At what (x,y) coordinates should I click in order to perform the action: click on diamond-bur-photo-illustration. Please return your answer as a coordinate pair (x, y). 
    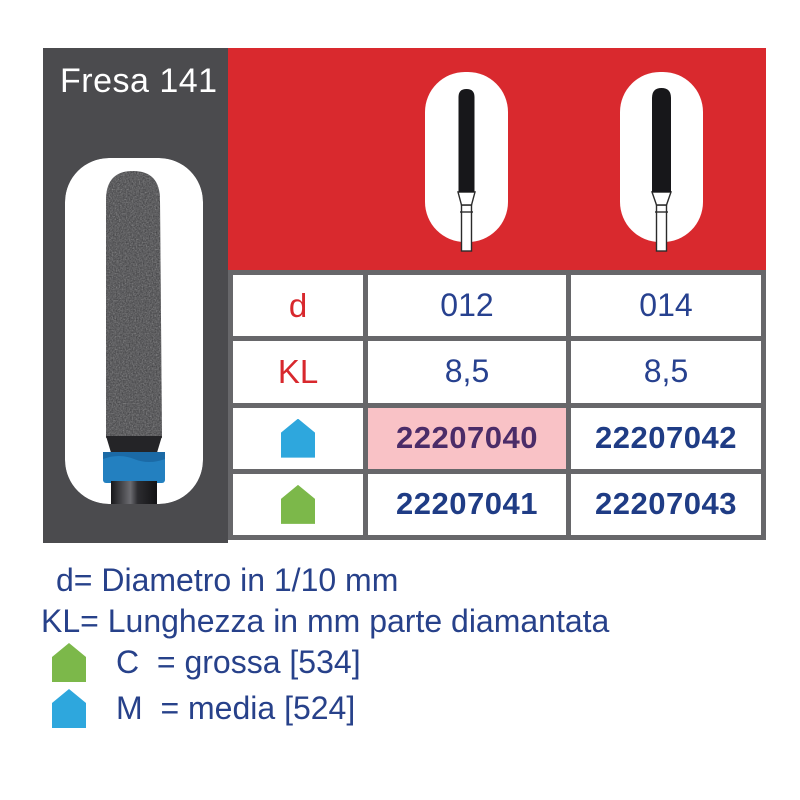
    Looking at the image, I should click on (134, 331).